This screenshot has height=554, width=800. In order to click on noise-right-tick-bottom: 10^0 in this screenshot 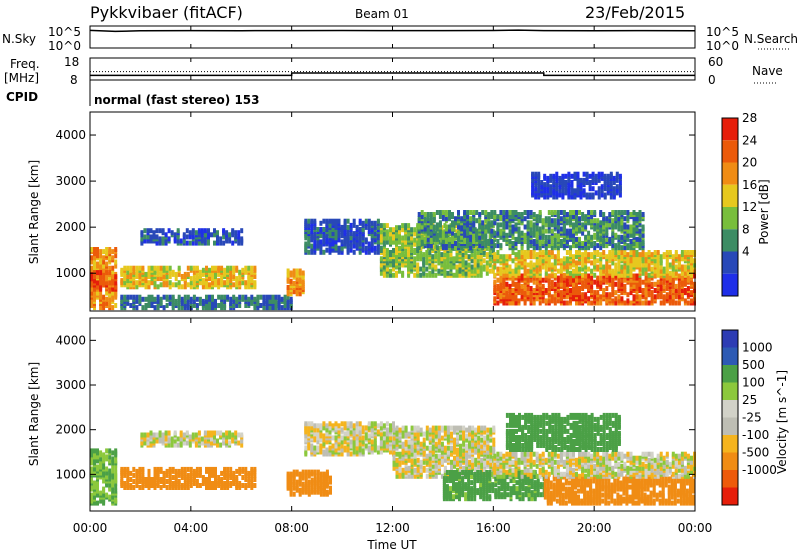, I will do `click(722, 46)`.